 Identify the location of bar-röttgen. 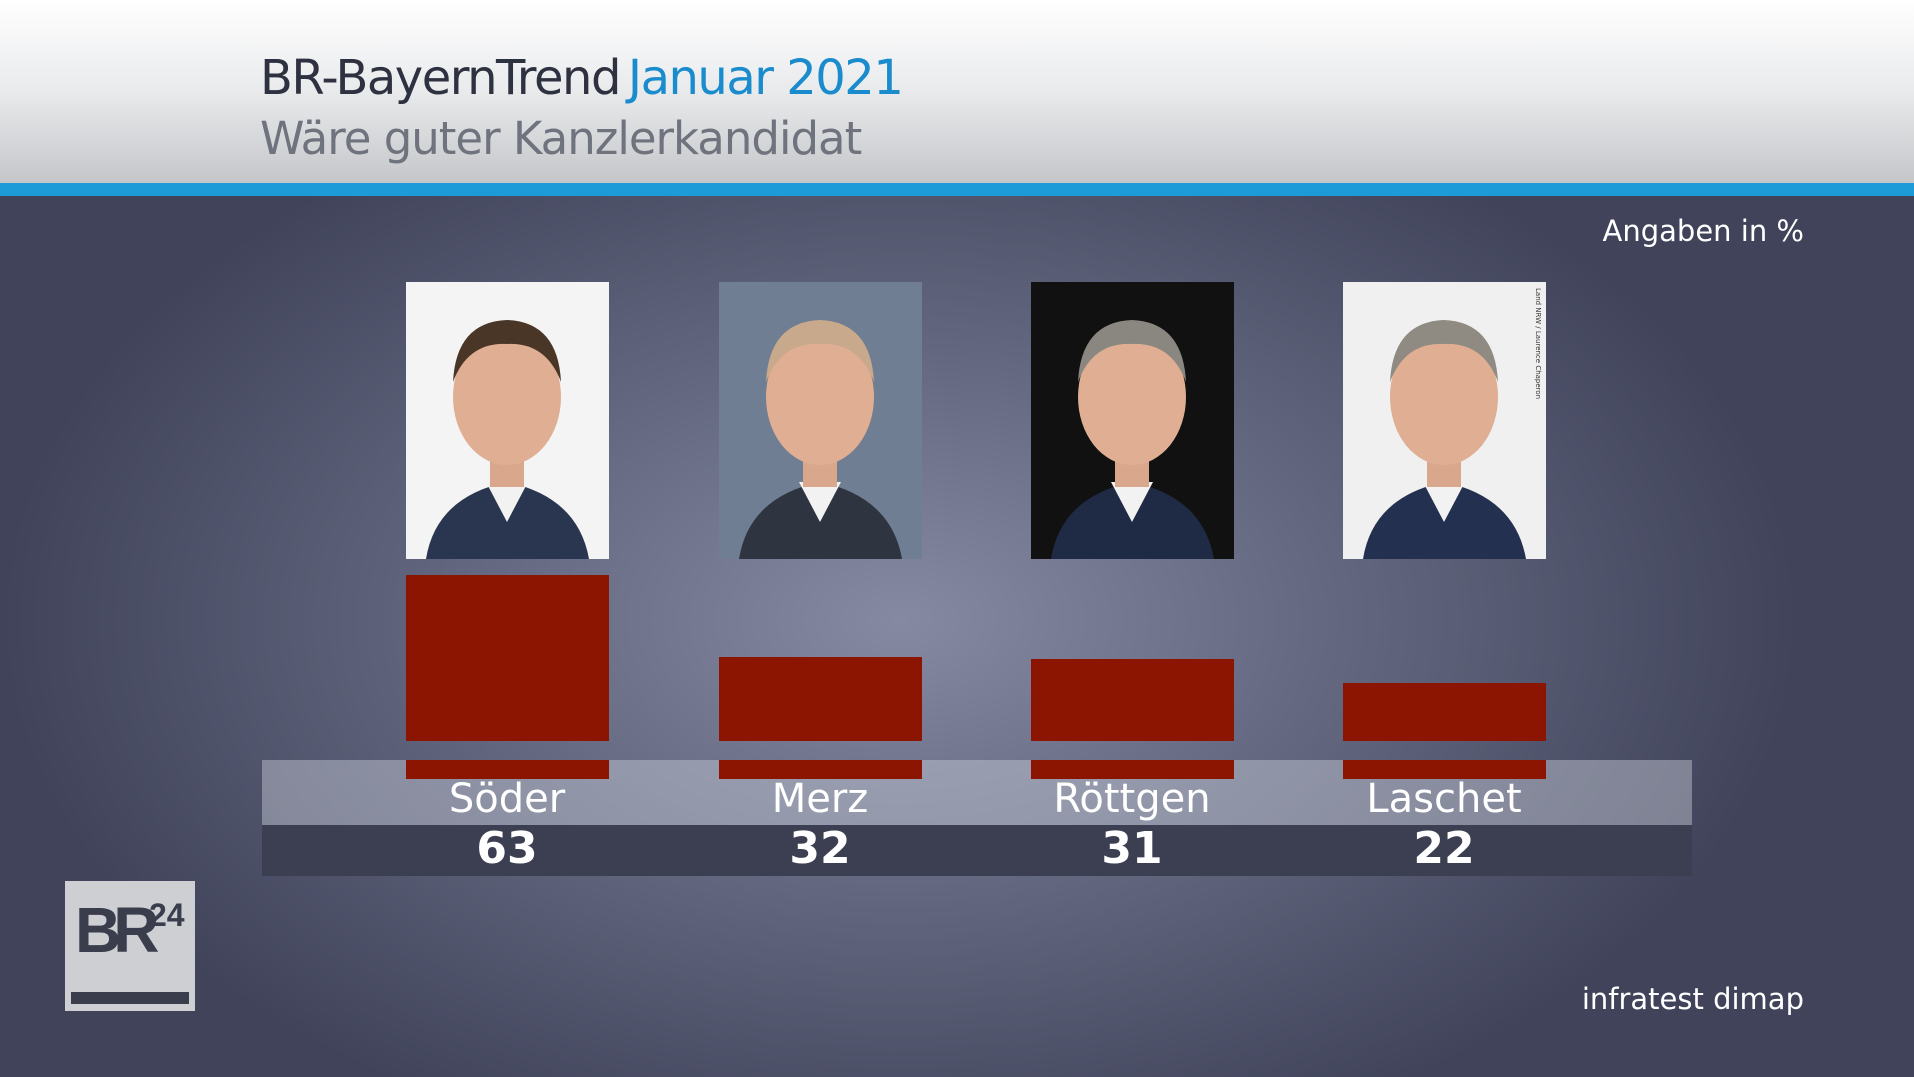
(1132, 700).